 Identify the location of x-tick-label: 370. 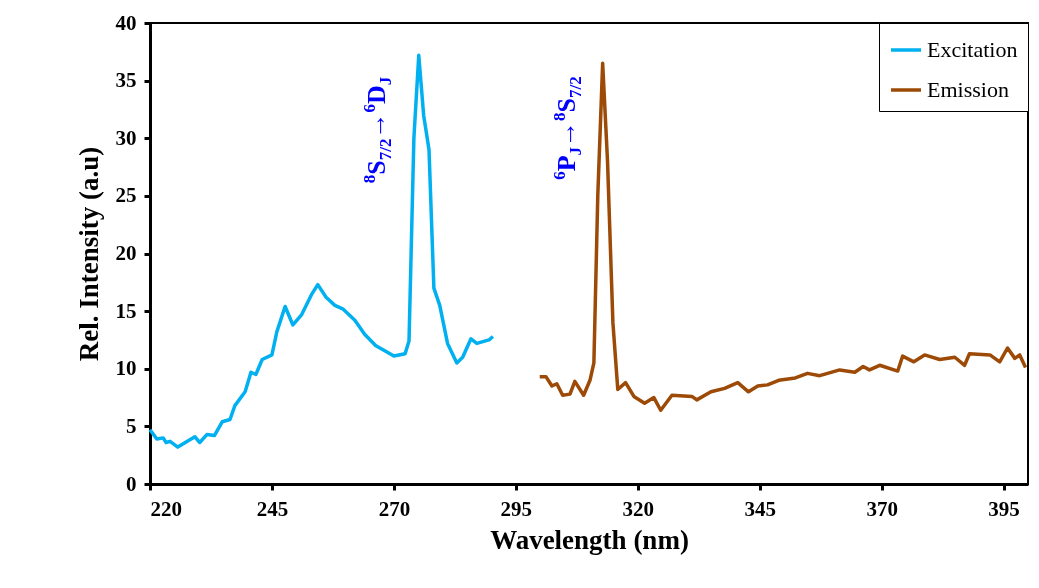
(882, 508).